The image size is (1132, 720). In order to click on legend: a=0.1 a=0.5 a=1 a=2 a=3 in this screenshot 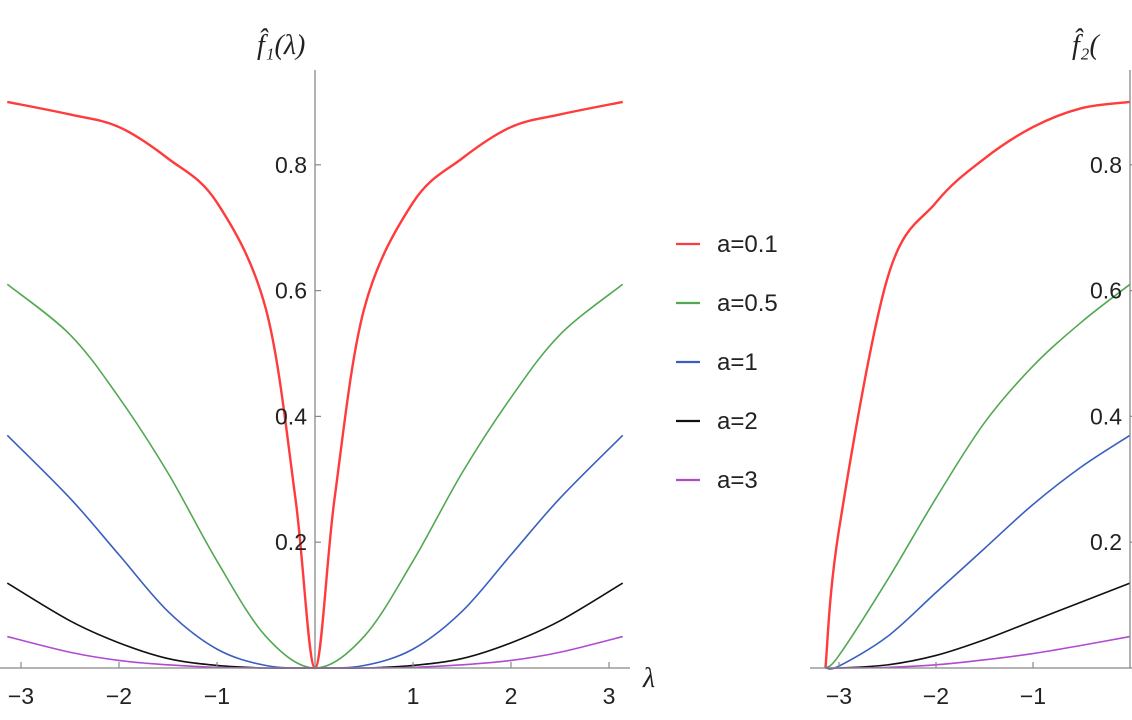, I will do `click(727, 362)`.